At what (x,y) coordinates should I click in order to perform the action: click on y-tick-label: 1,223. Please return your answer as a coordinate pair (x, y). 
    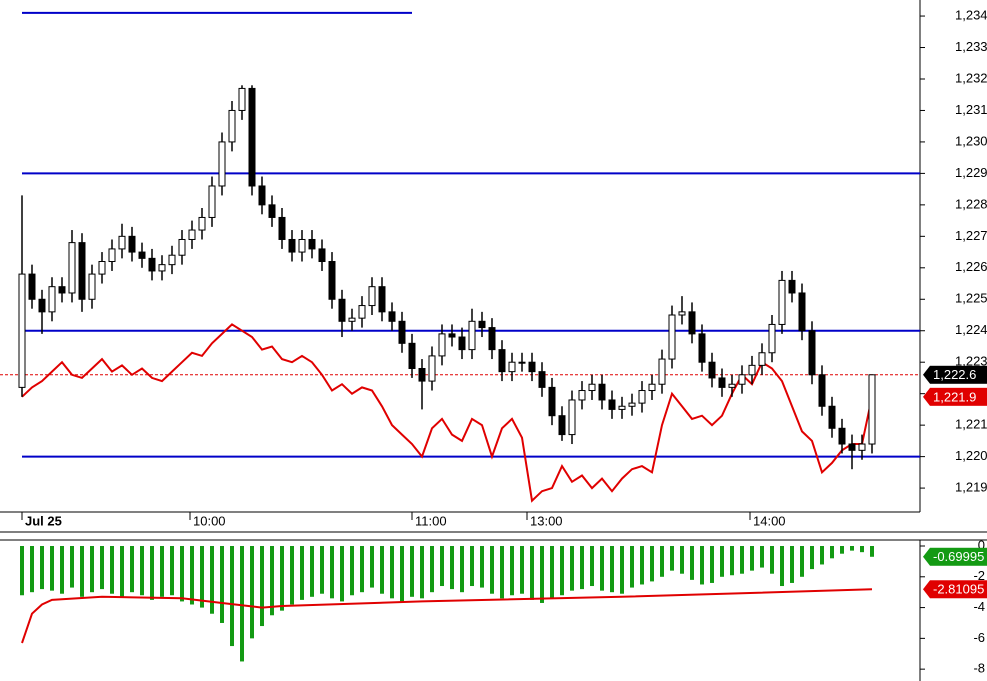
    Looking at the image, I should click on (971, 361).